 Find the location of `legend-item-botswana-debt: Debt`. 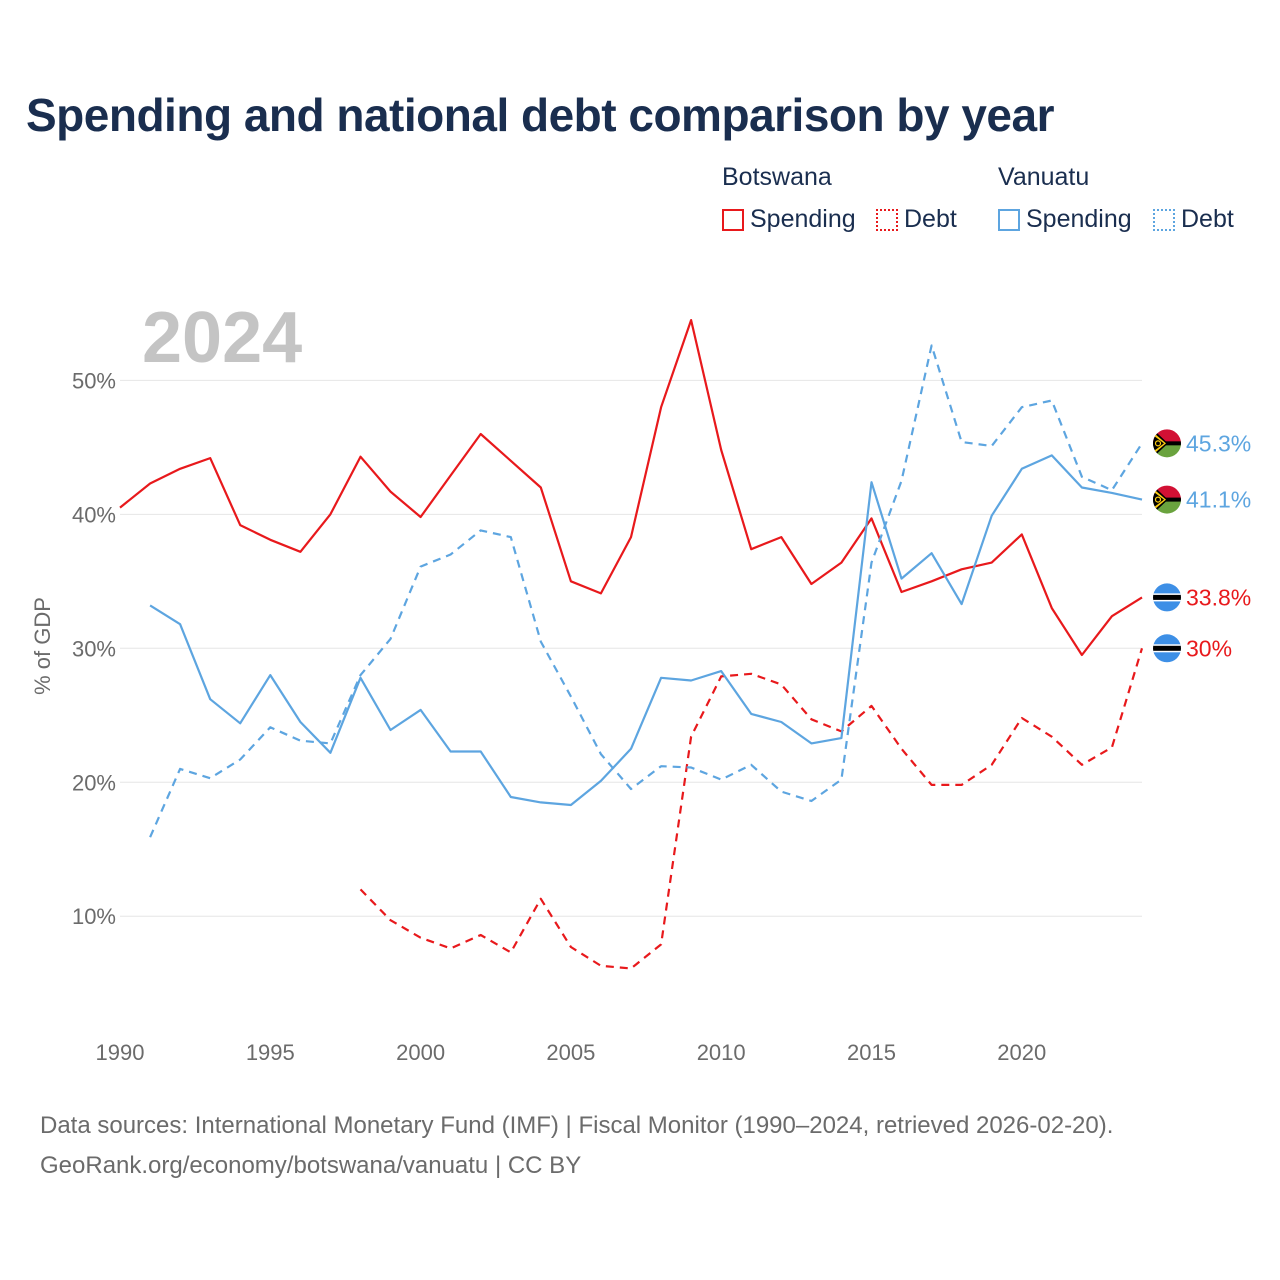

legend-item-botswana-debt: Debt is located at coordinates (916, 219).